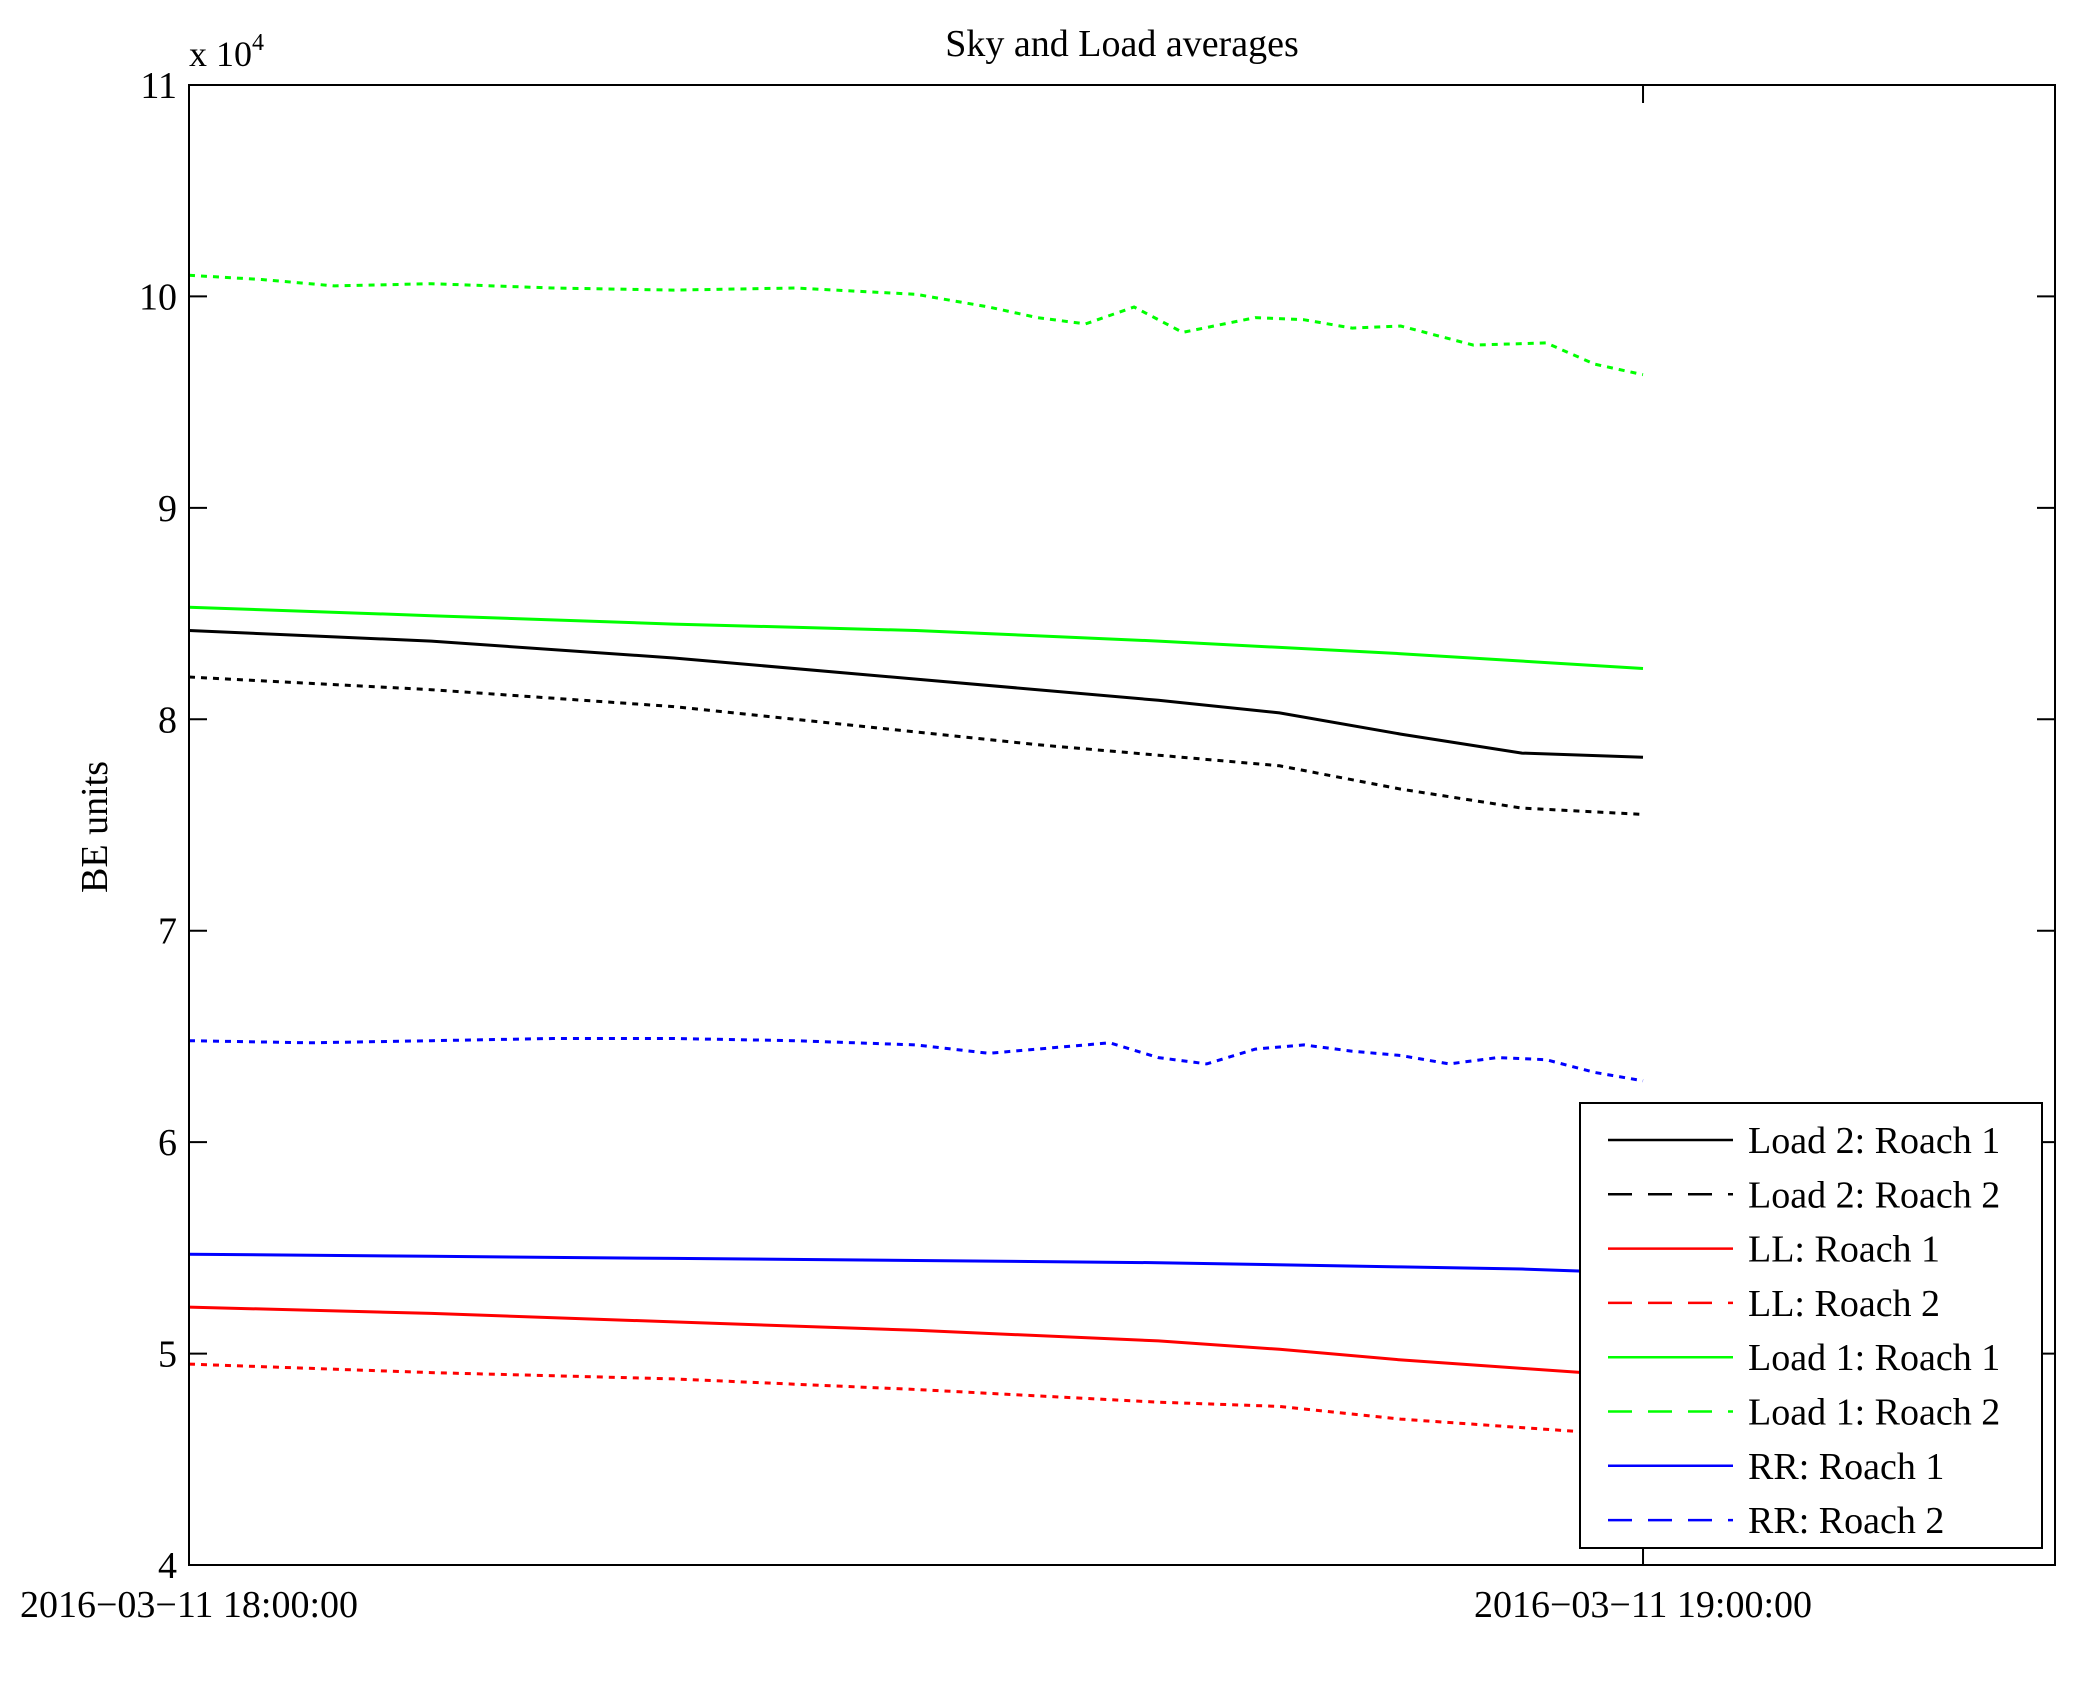 This screenshot has height=1683, width=2075. Describe the element at coordinates (1874, 1358) in the screenshot. I see `legend-label: Load 1: Roach 1` at that location.